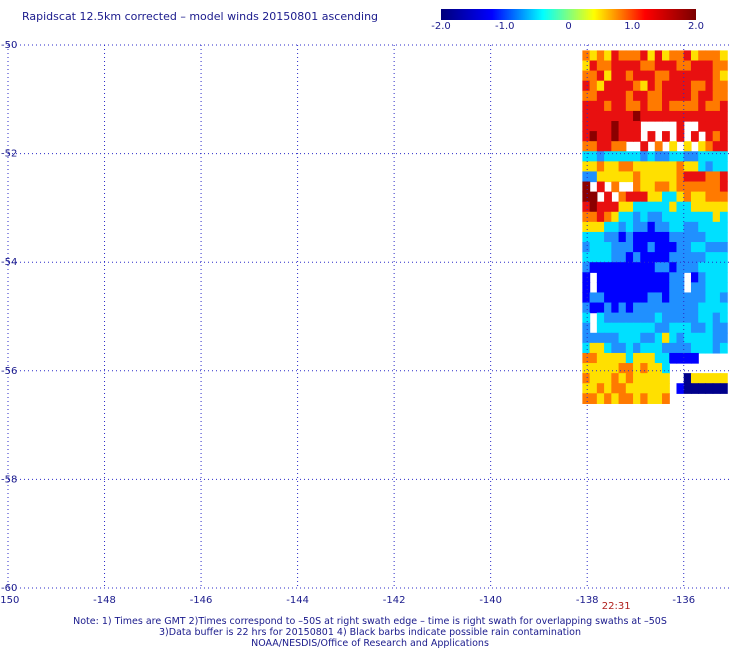  I want to click on lat-tick-label: -56, so click(9, 371).